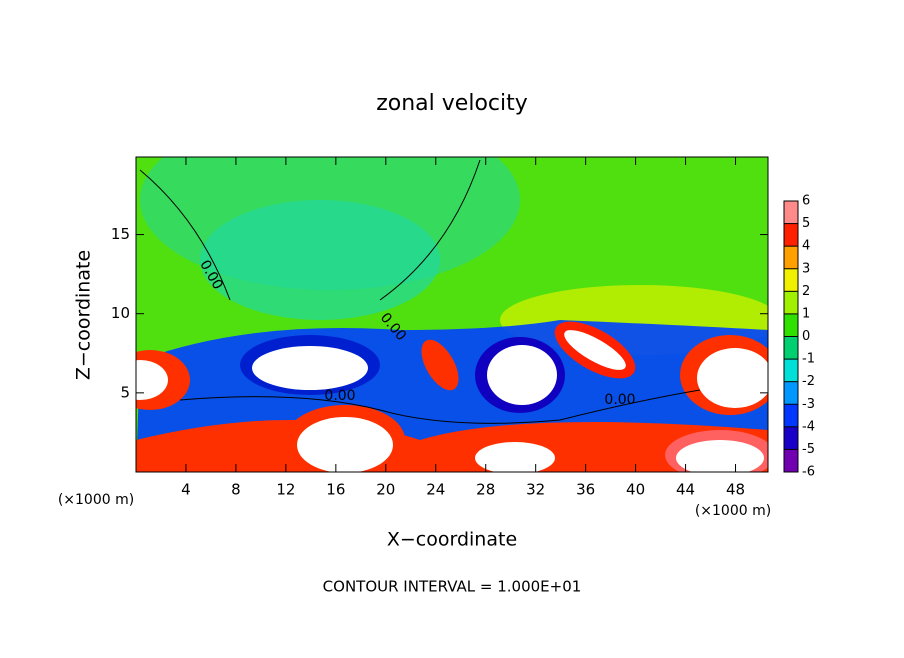 The width and height of the screenshot is (904, 658). I want to click on colorbar-label: 5, so click(806, 223).